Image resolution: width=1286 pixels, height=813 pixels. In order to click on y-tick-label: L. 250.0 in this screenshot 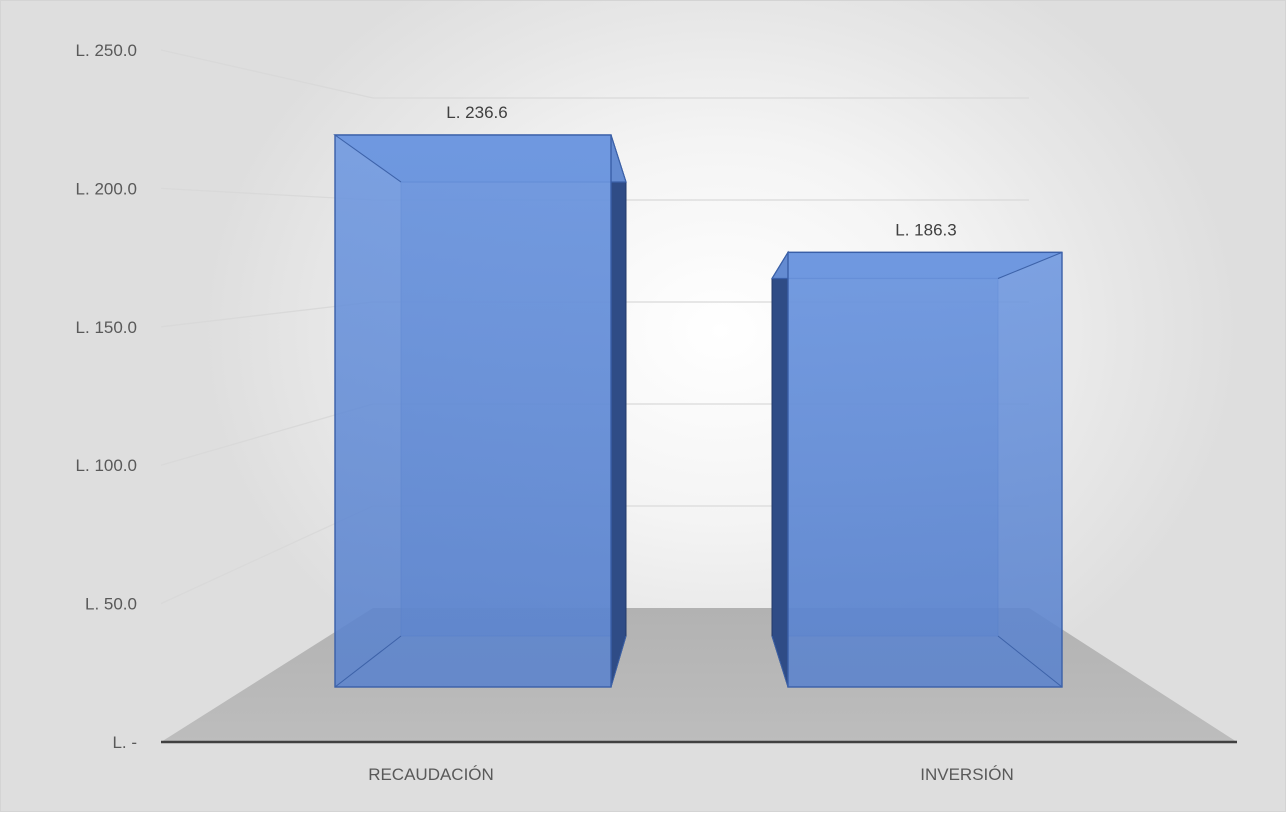, I will do `click(106, 50)`.